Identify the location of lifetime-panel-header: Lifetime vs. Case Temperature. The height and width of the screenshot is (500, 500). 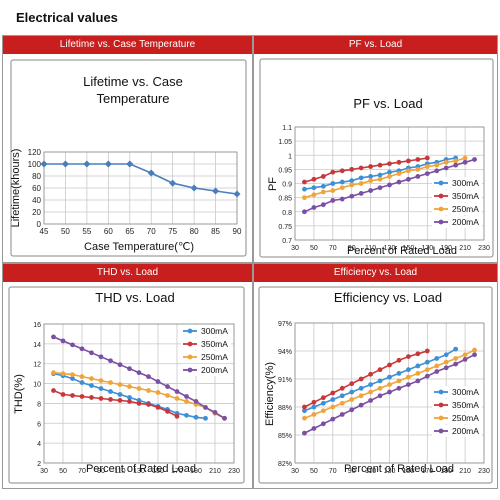
(127, 45).